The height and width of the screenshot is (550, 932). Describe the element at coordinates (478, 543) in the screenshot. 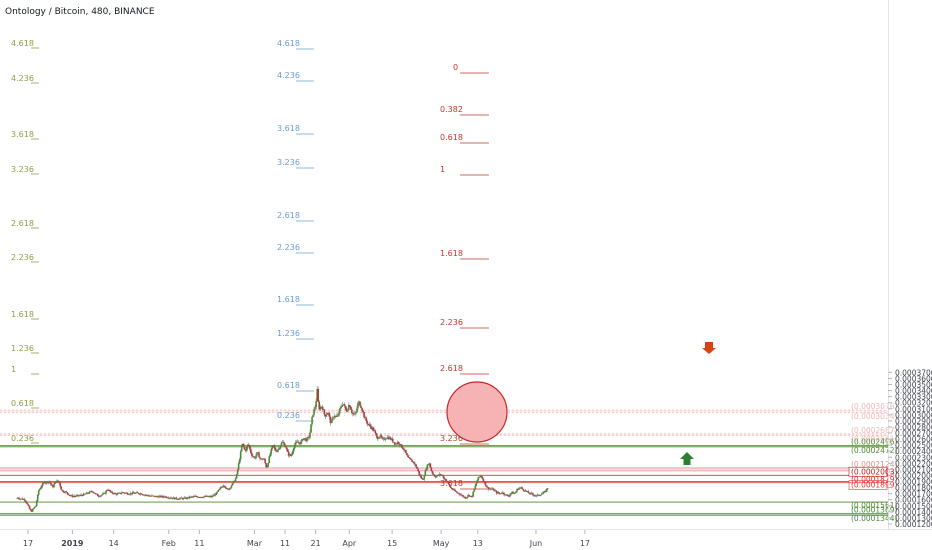

I see `x-tick-label: 13` at that location.